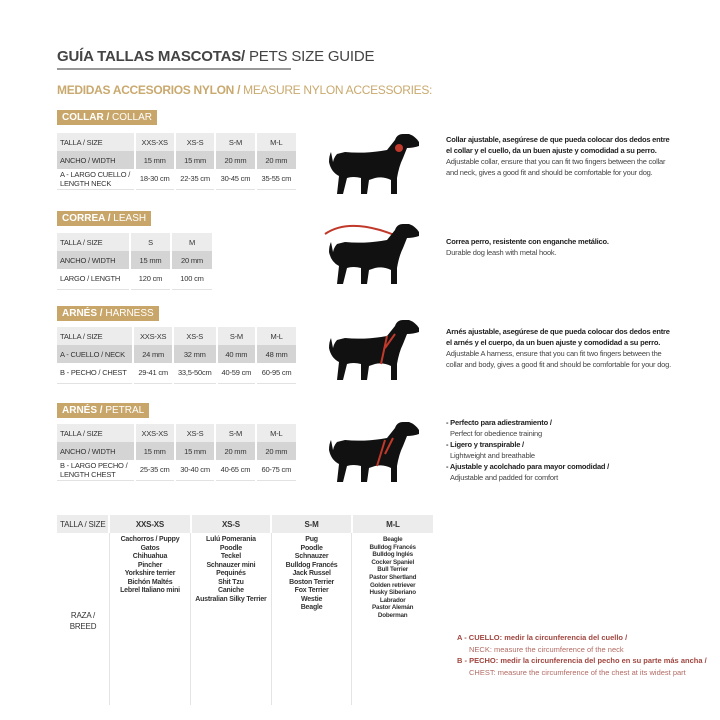 The width and height of the screenshot is (720, 720). I want to click on table-cell: 120 cm, so click(150, 279).